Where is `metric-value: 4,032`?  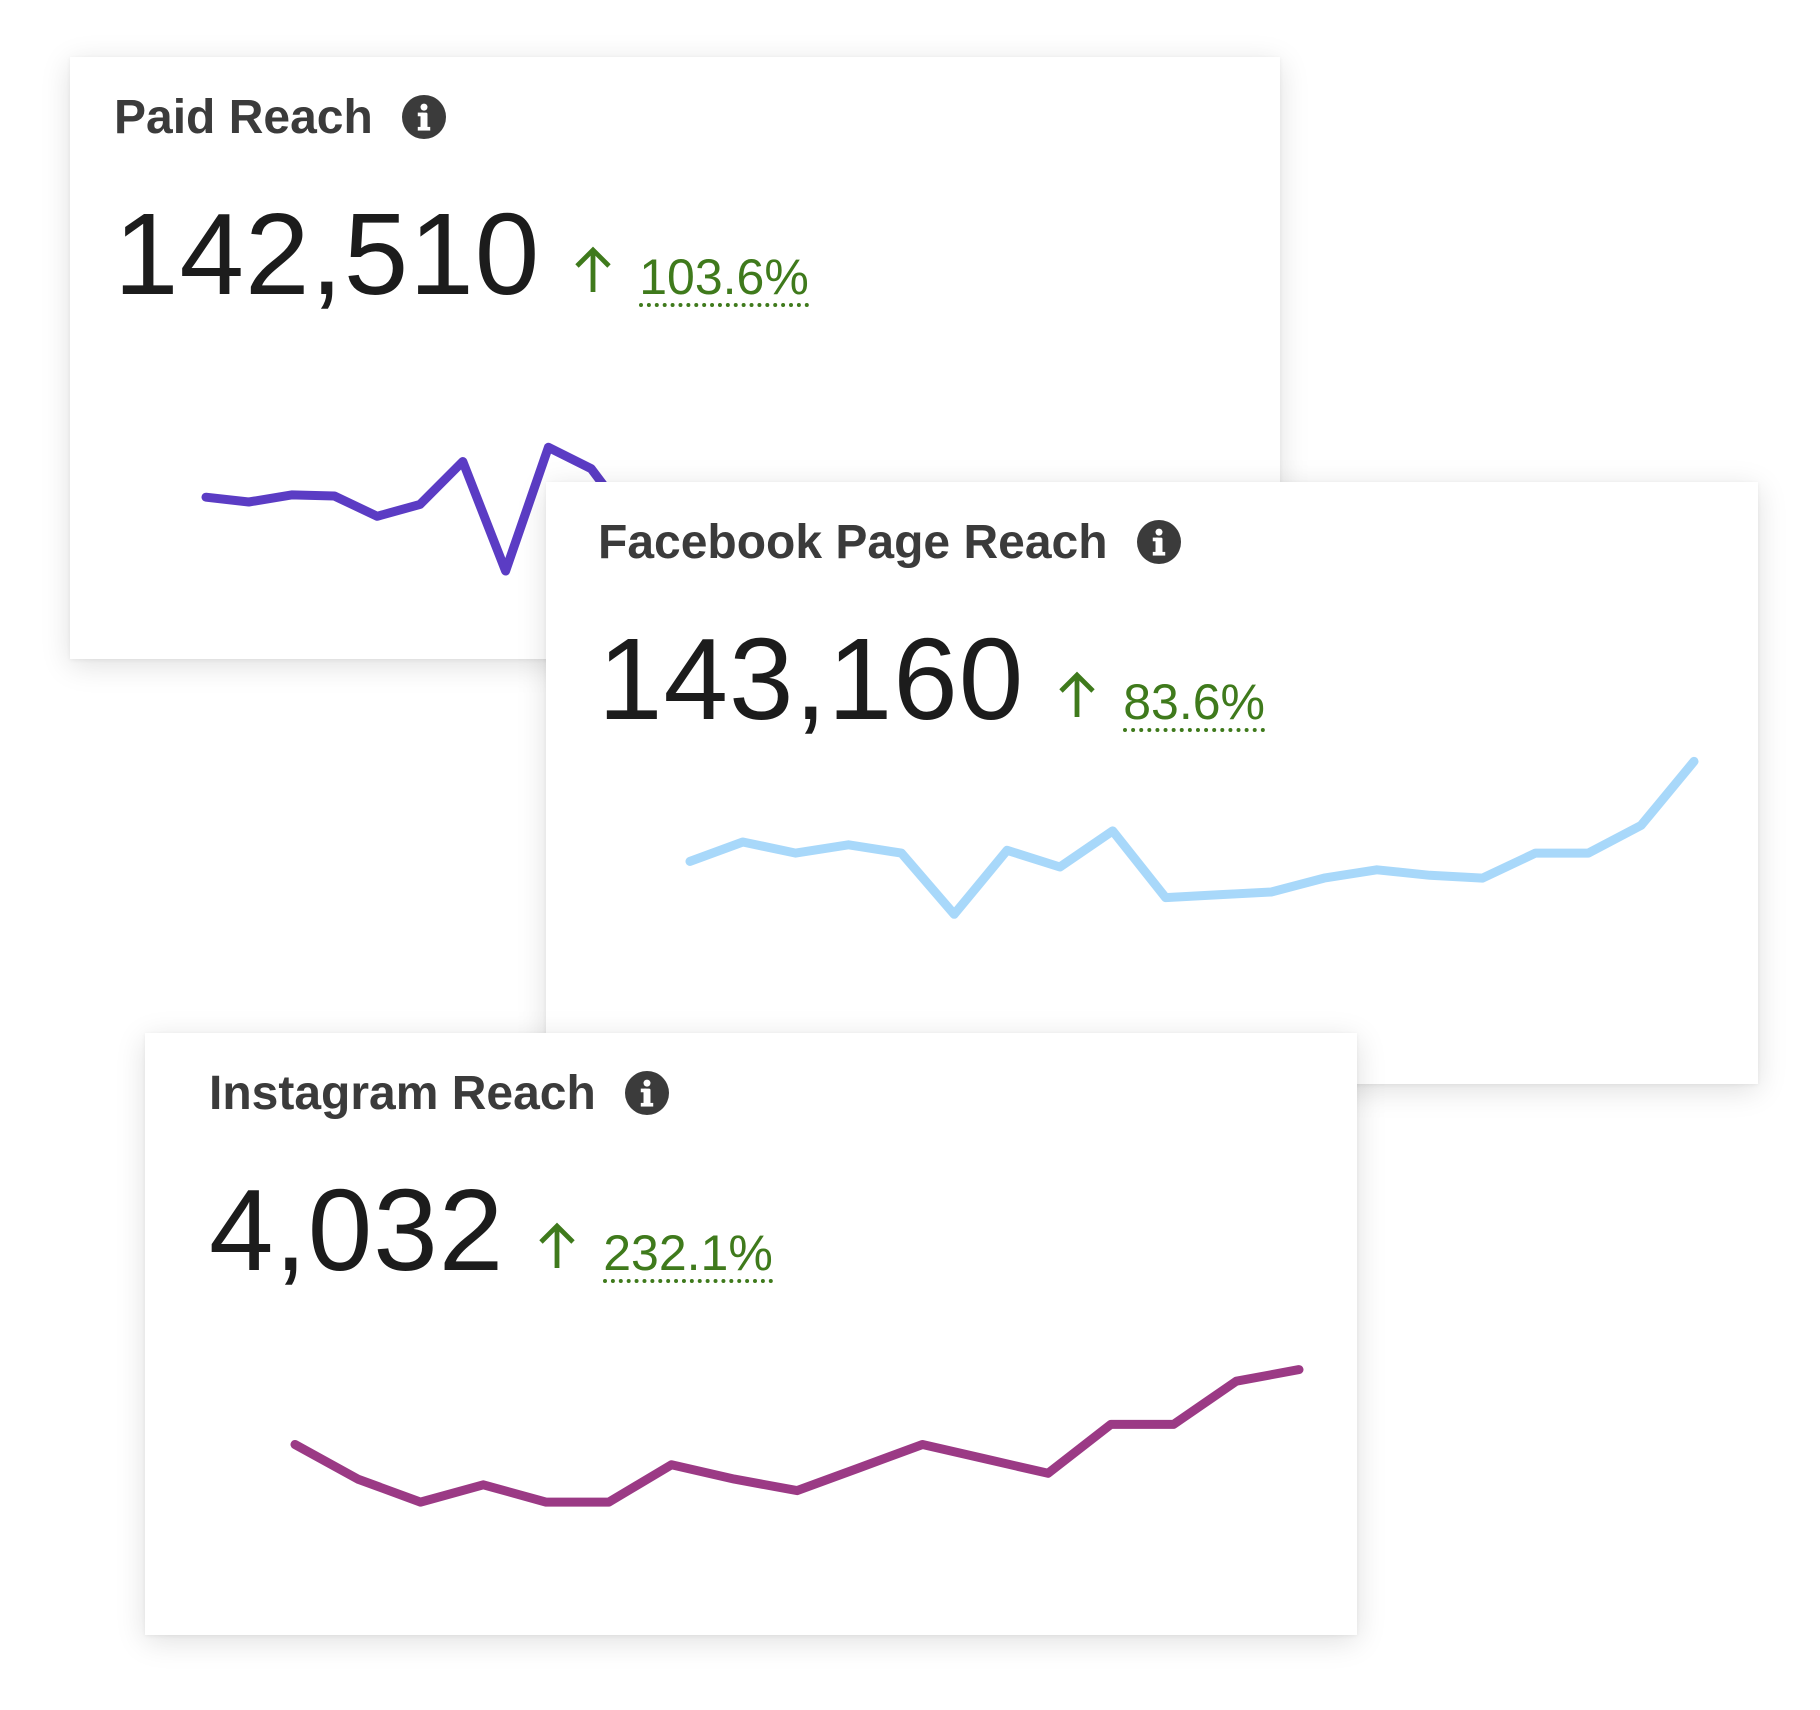
metric-value: 4,032 is located at coordinates (357, 1230).